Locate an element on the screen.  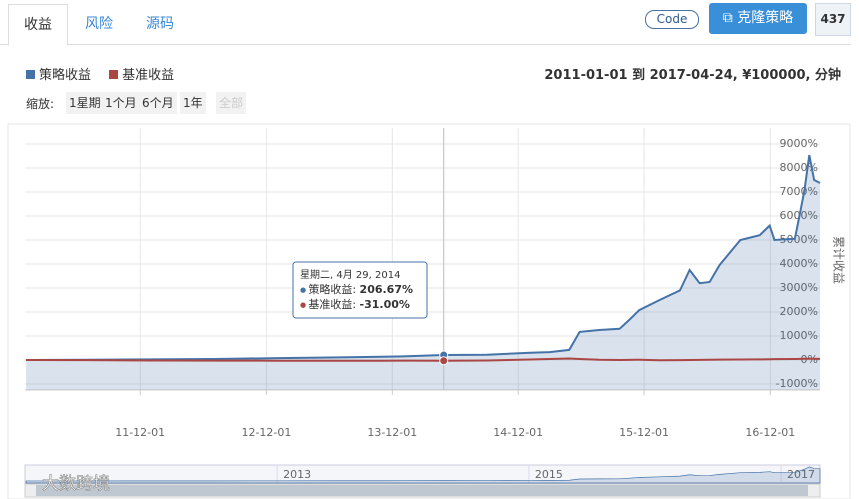
clone-count: 437 is located at coordinates (833, 19).